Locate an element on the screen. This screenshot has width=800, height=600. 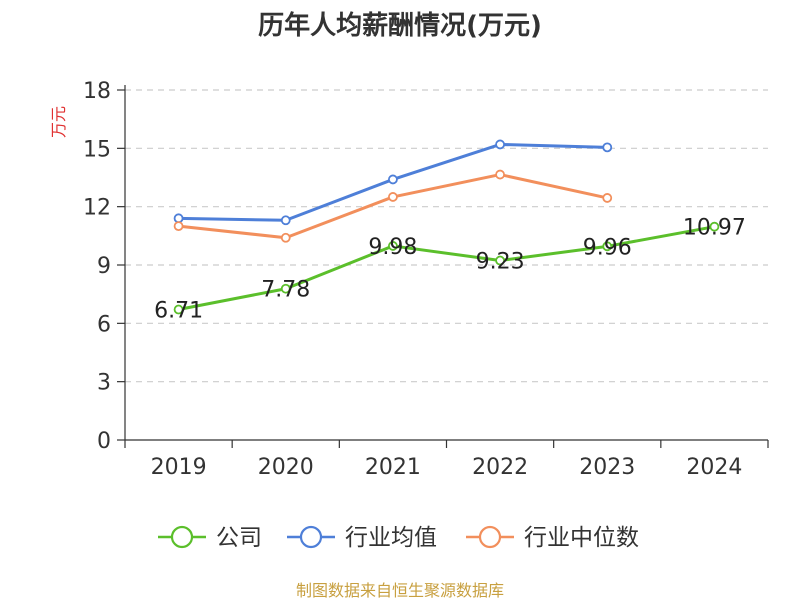
x-tick-label: 2020 is located at coordinates (286, 467).